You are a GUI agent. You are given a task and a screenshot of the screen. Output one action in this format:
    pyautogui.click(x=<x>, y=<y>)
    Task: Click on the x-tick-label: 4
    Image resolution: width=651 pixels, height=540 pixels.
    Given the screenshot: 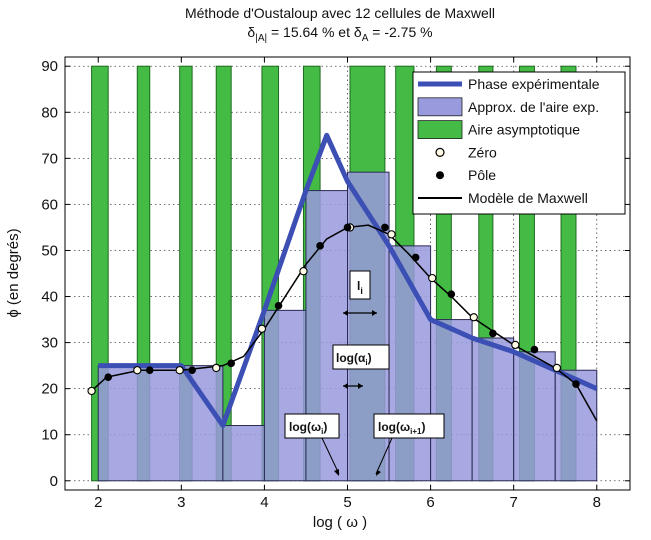 What is the action you would take?
    pyautogui.click(x=264, y=502)
    